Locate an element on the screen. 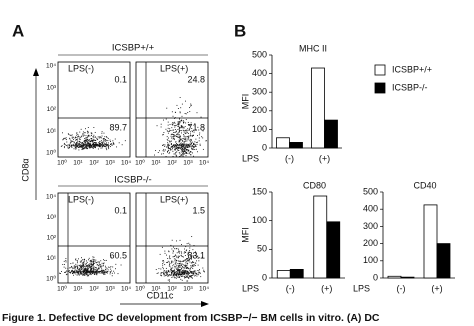  y-tick-label: 100 is located at coordinates (259, 129).